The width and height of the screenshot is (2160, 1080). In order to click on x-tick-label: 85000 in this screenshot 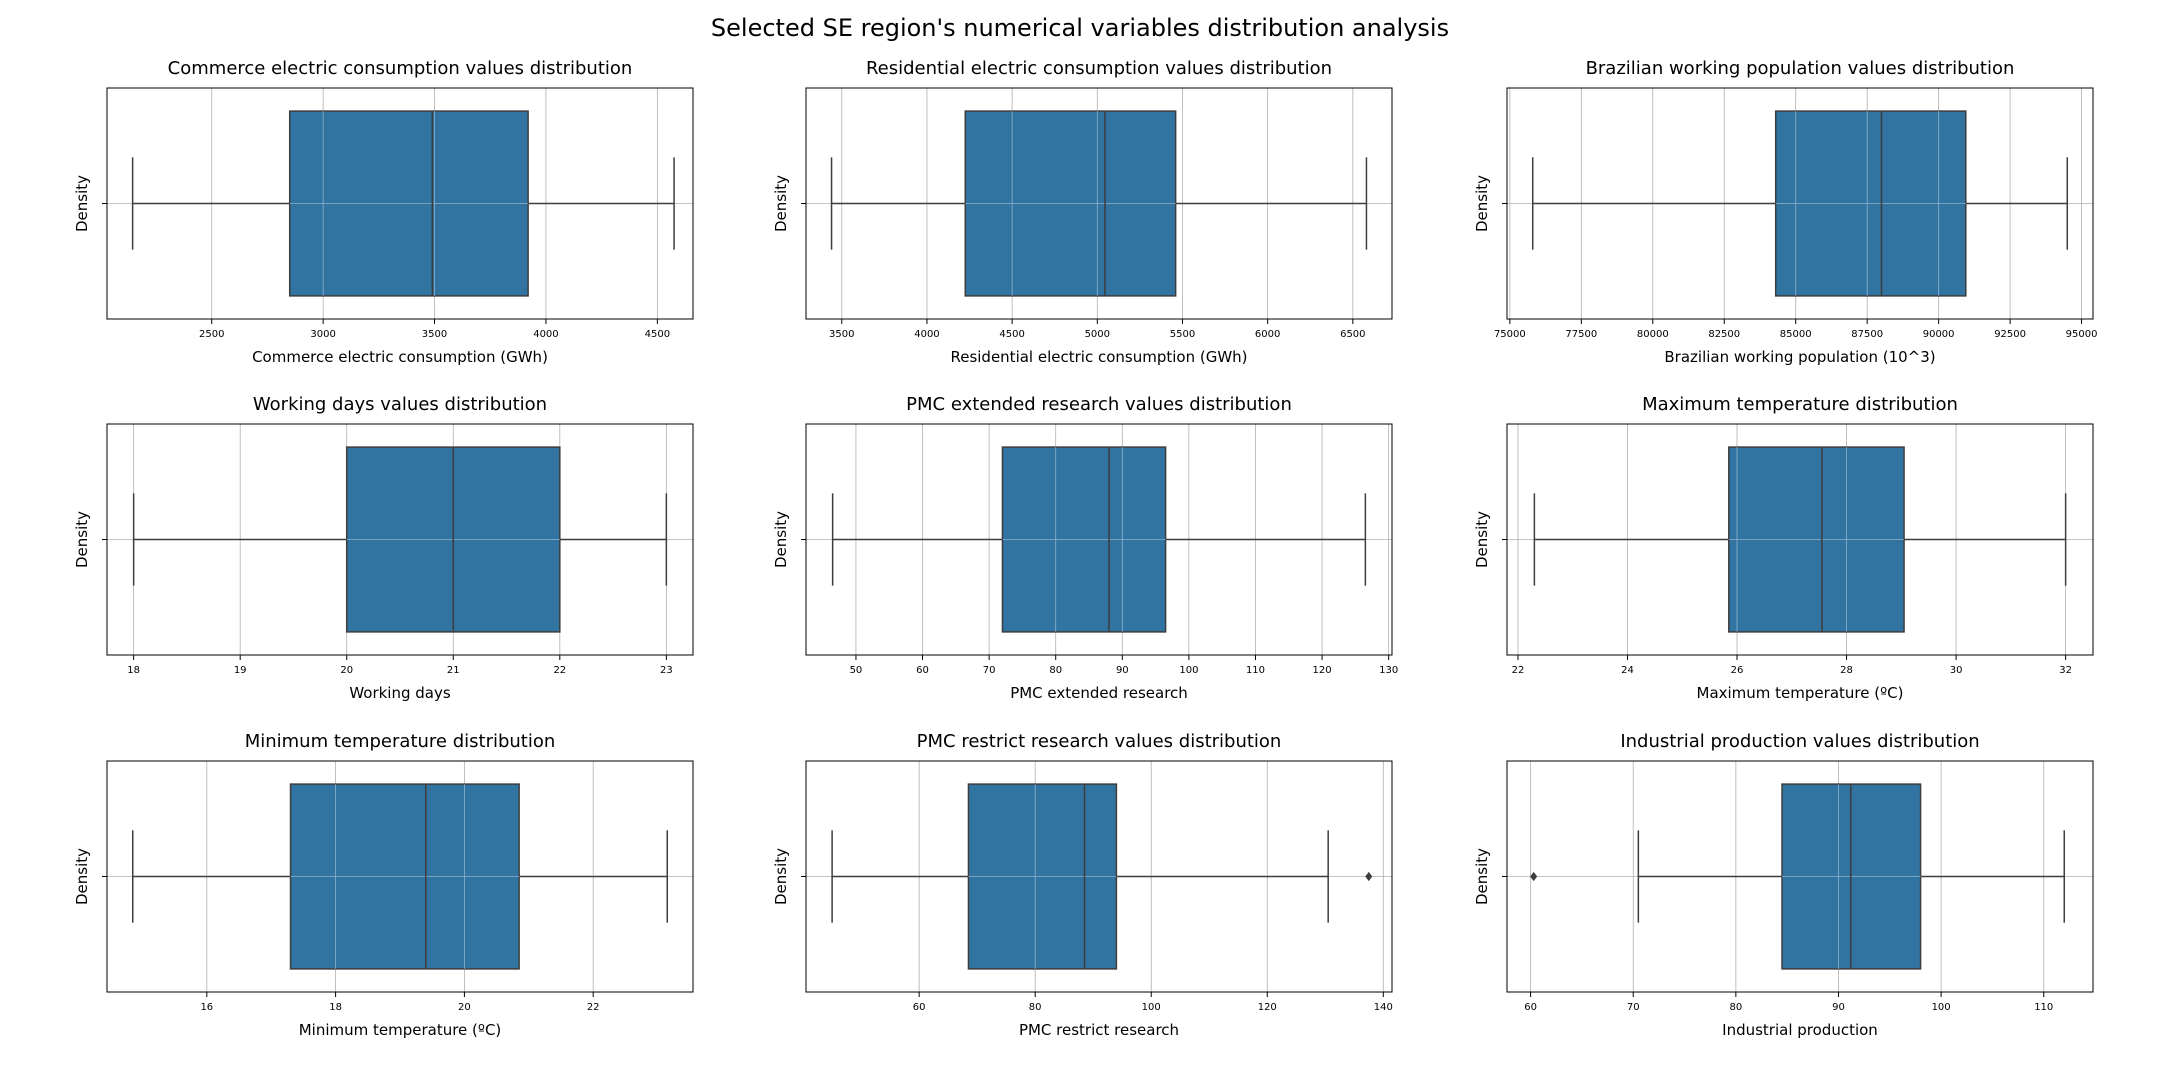, I will do `click(1796, 334)`.